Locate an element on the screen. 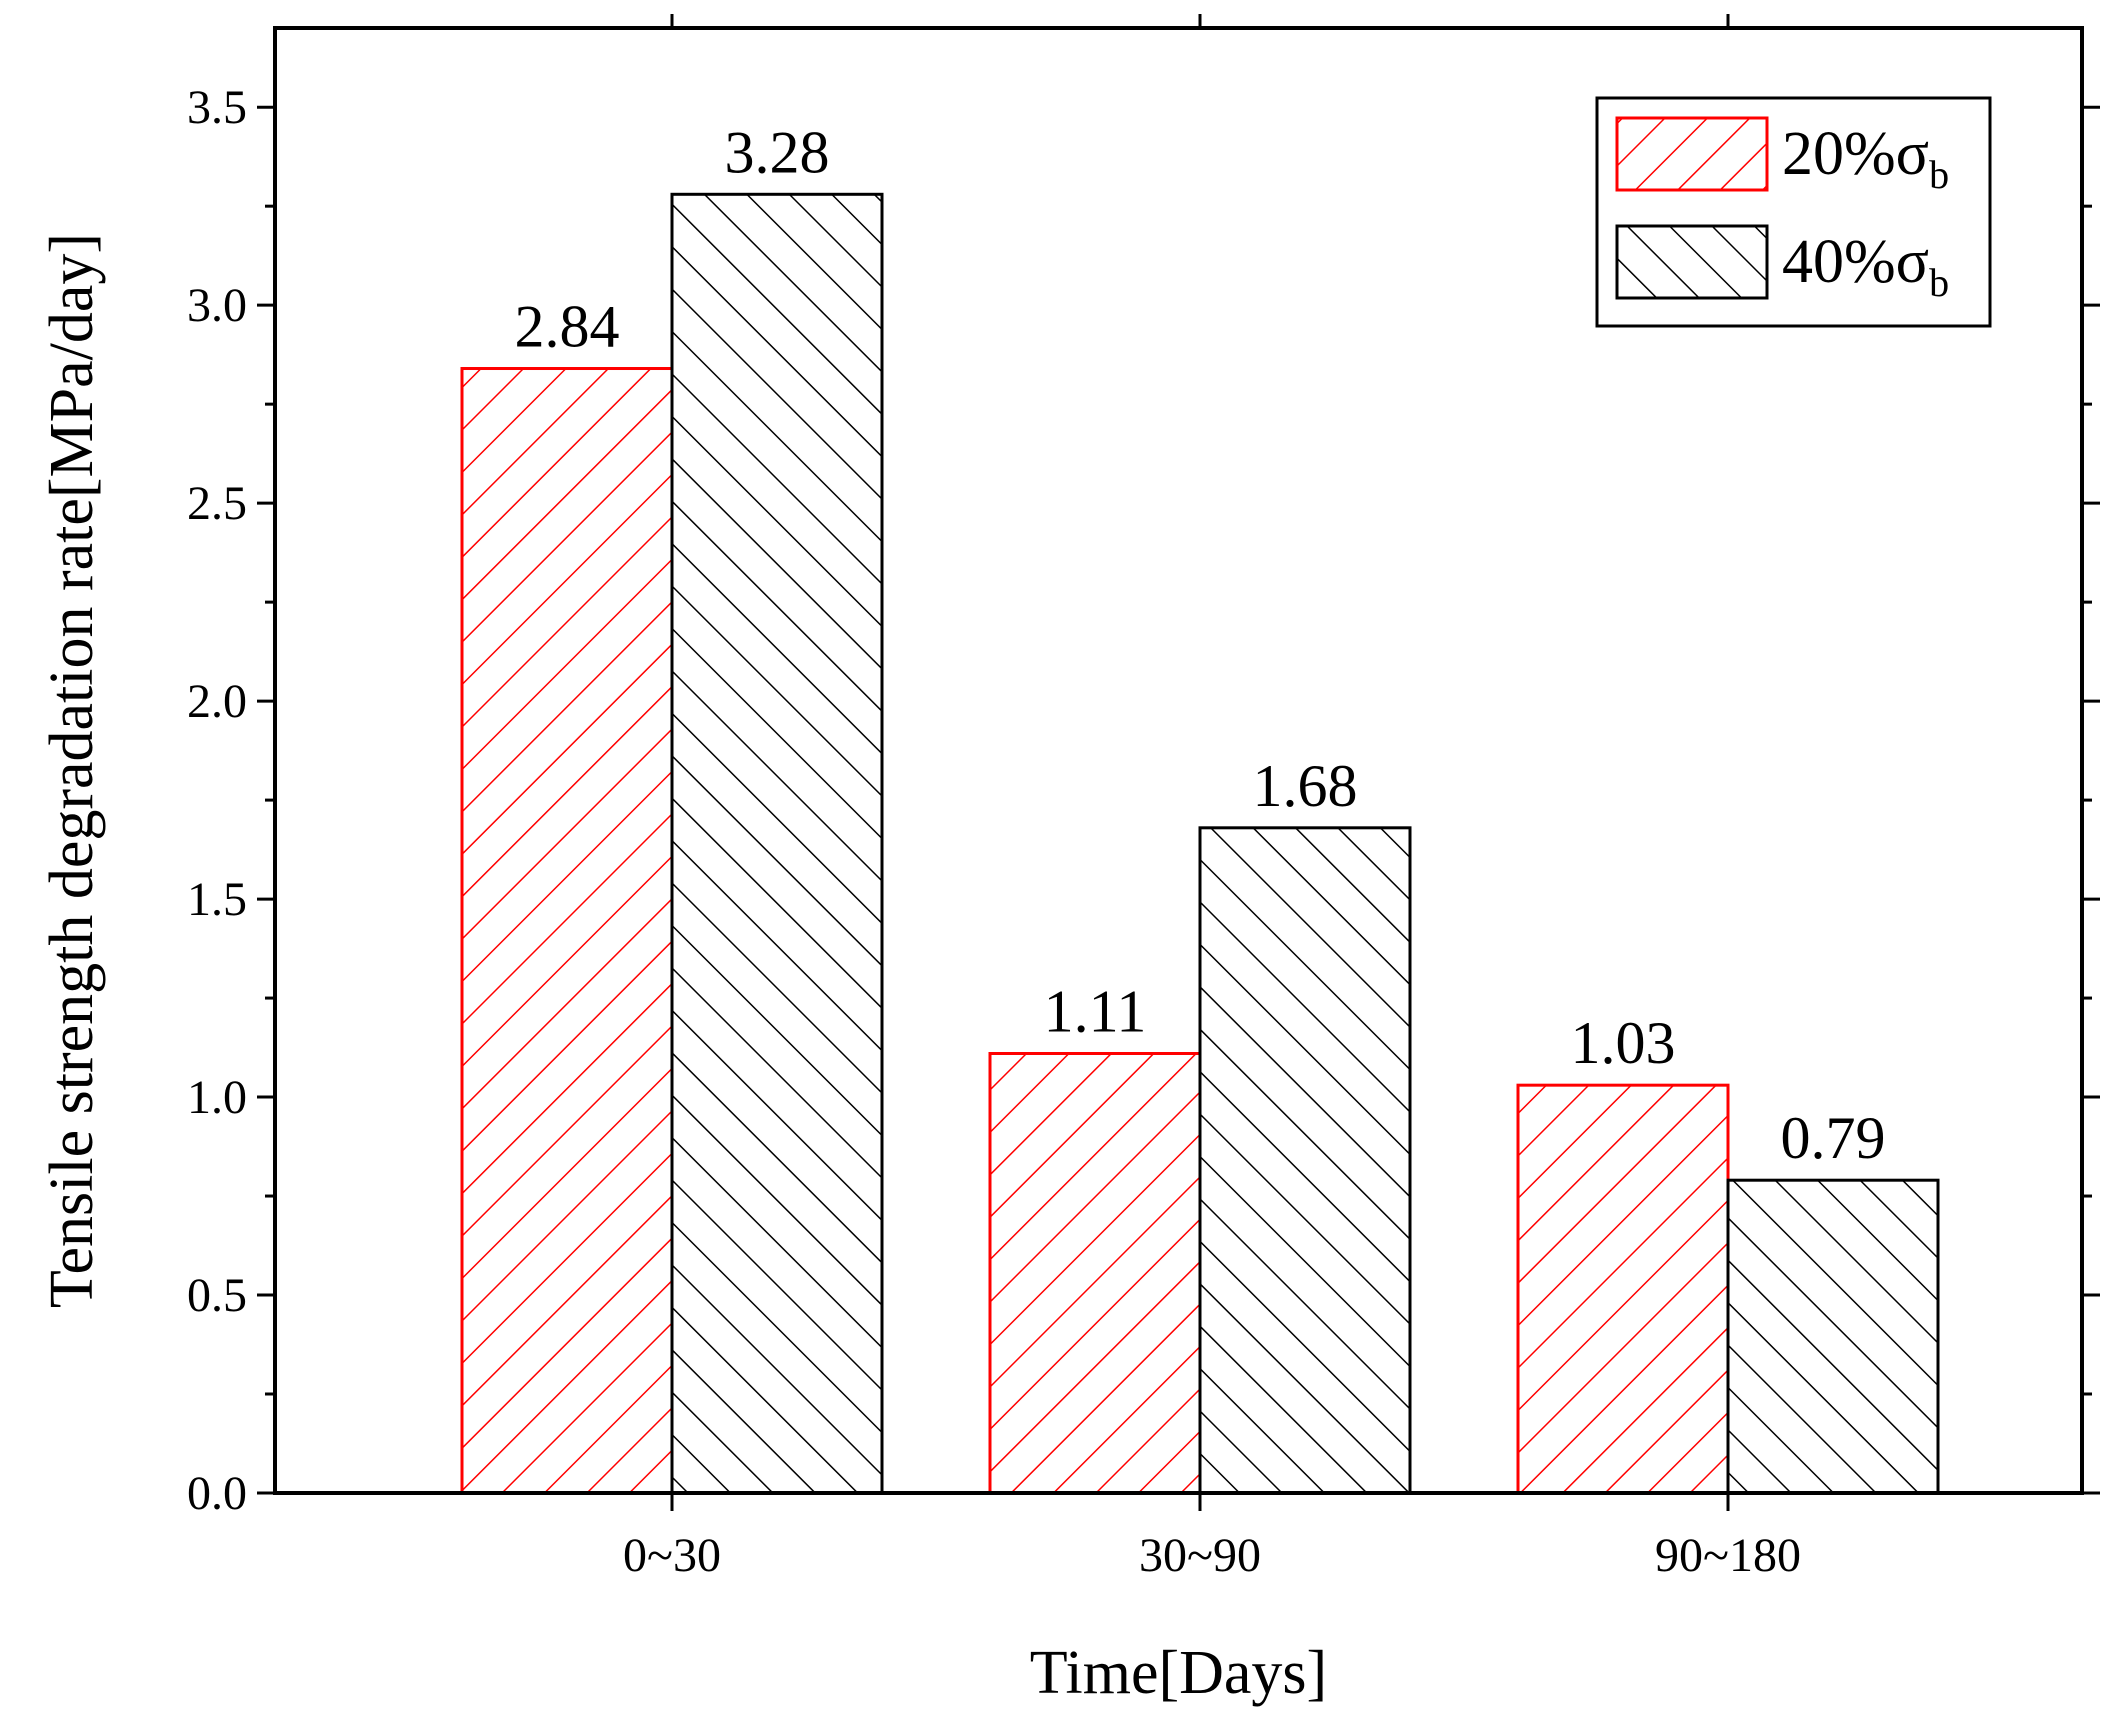 This screenshot has width=2114, height=1722. data-label-series1-3: 1.03 is located at coordinates (1623, 1043).